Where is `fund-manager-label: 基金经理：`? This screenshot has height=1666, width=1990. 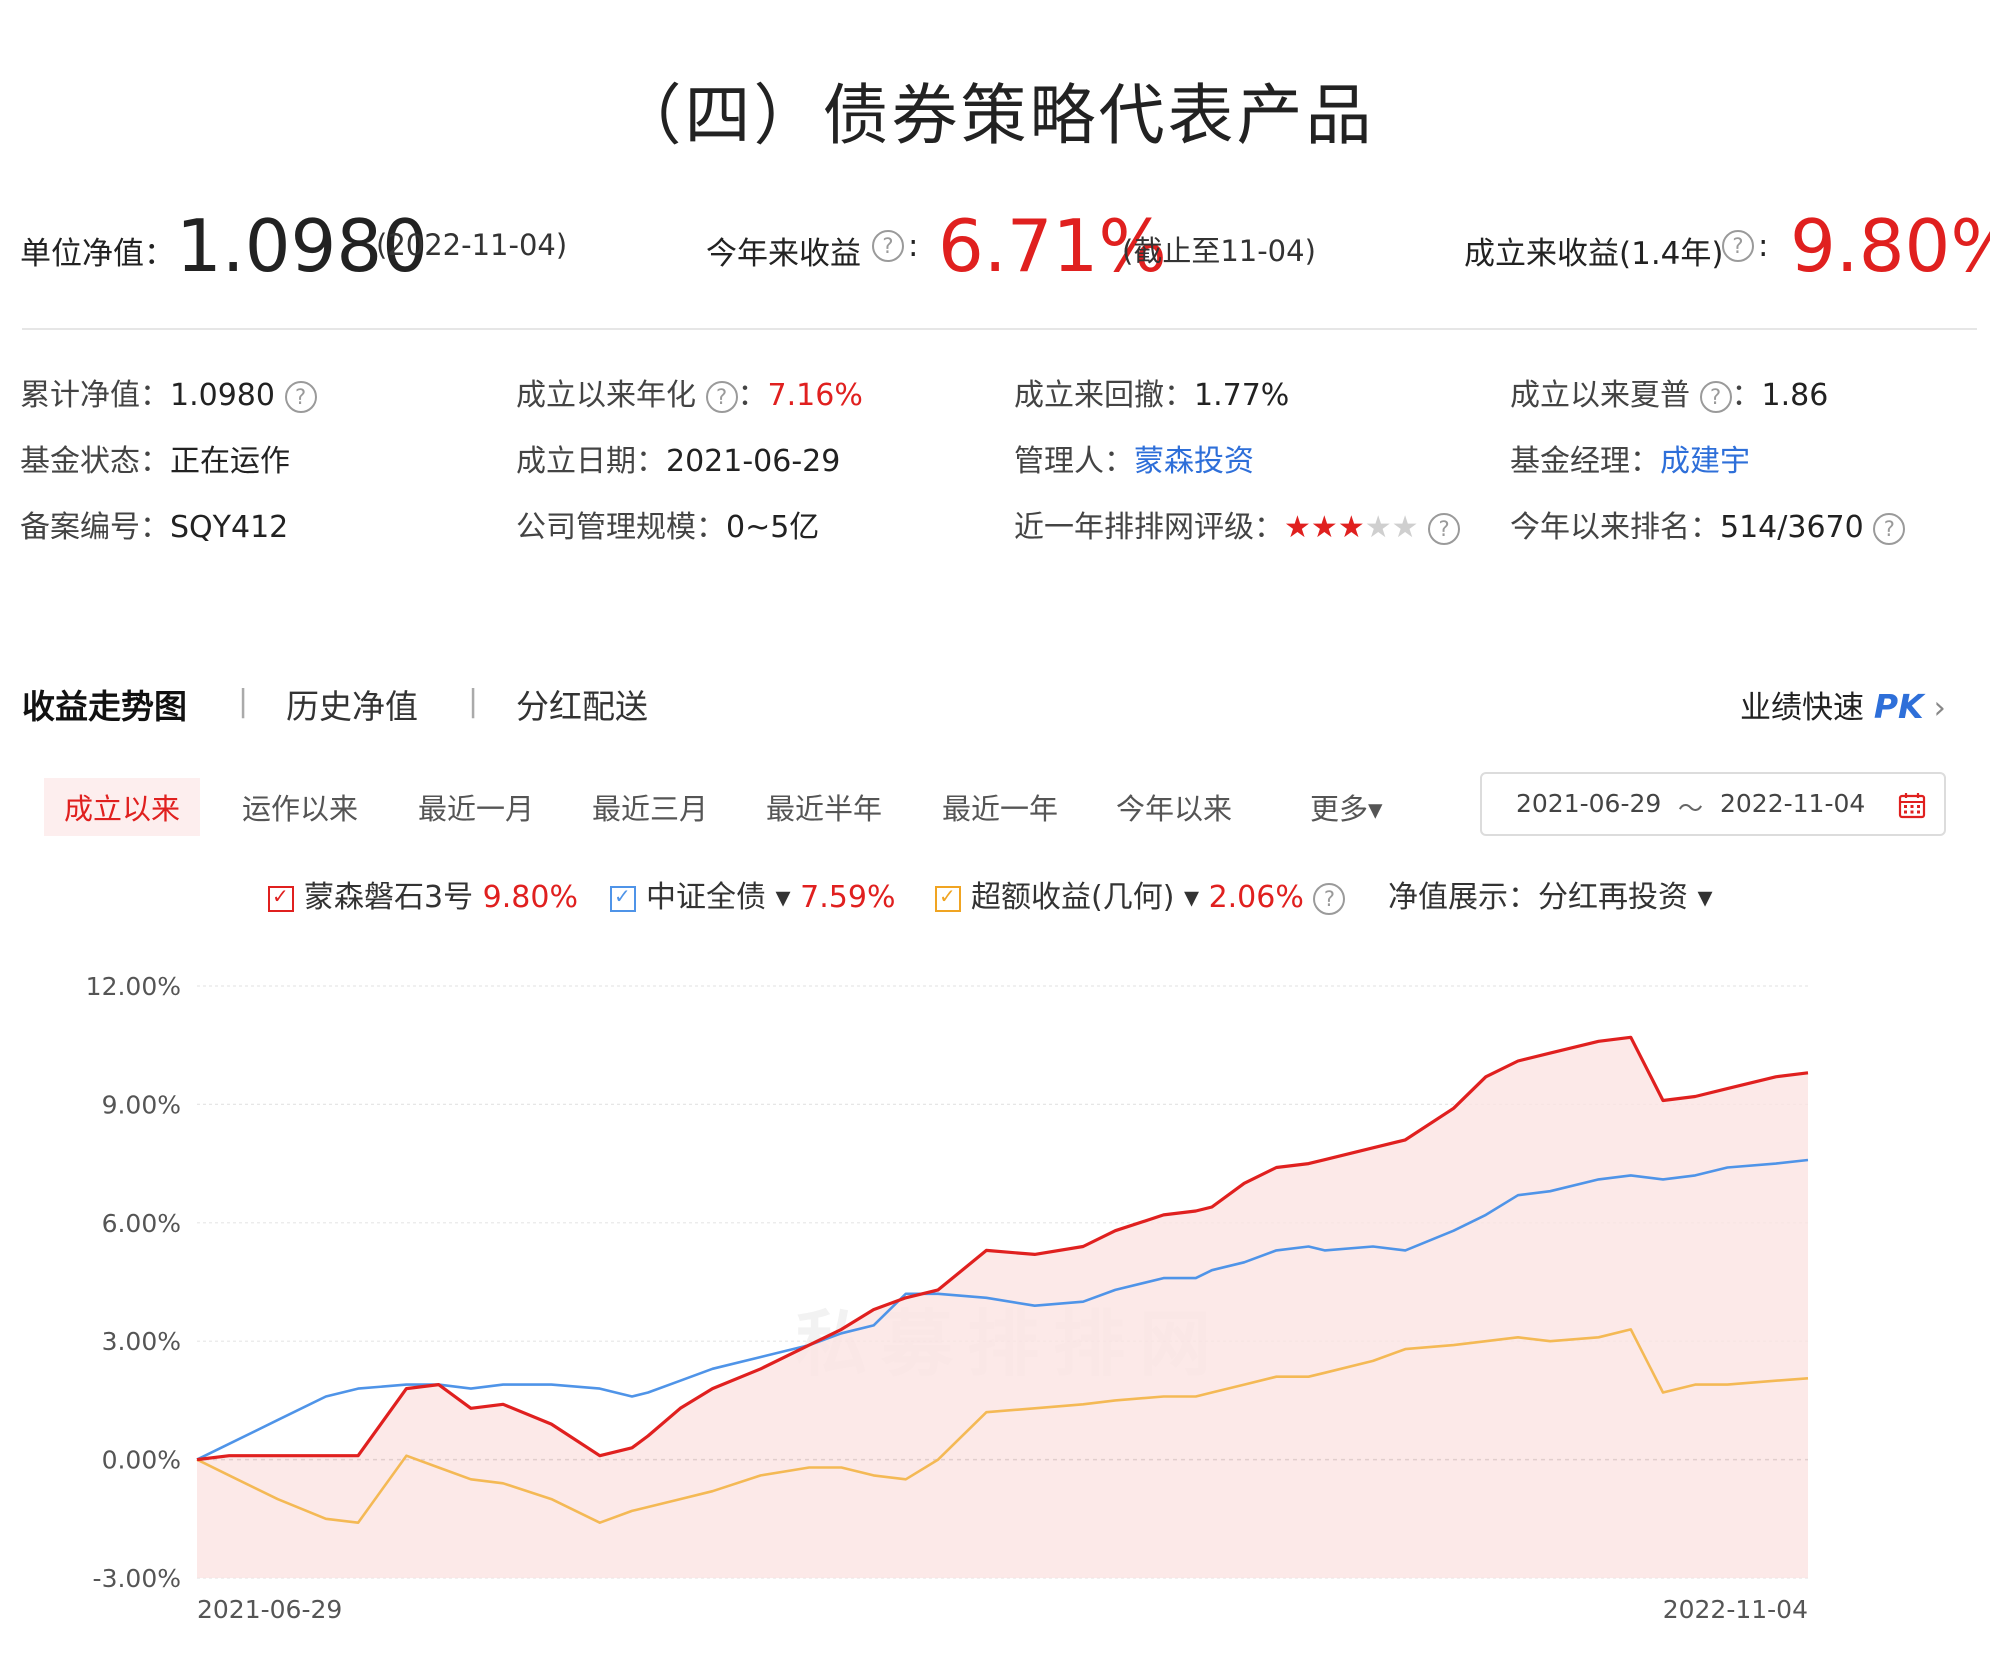
fund-manager-label: 基金经理： is located at coordinates (1585, 461).